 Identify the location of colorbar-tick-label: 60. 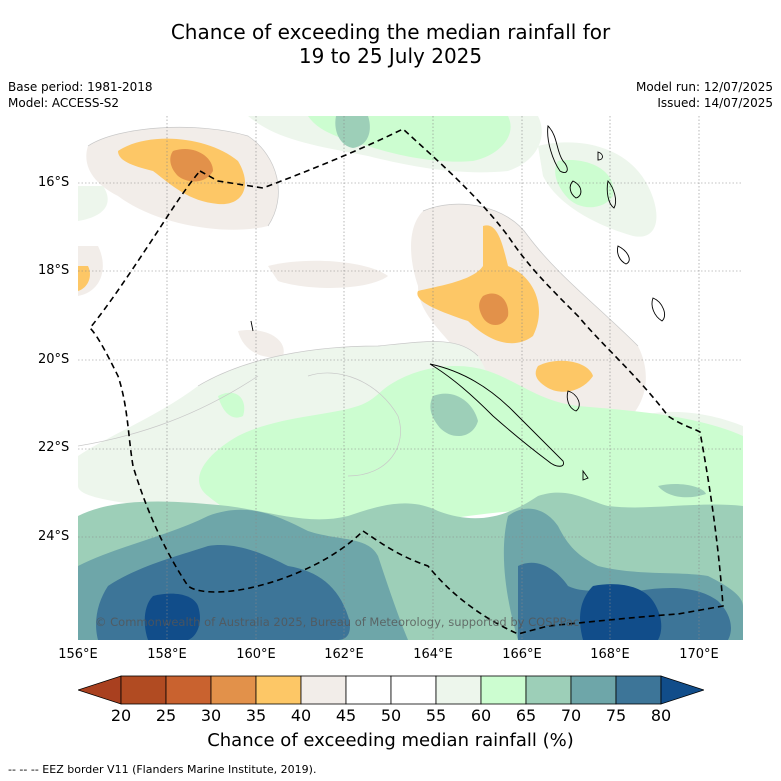
(481, 715).